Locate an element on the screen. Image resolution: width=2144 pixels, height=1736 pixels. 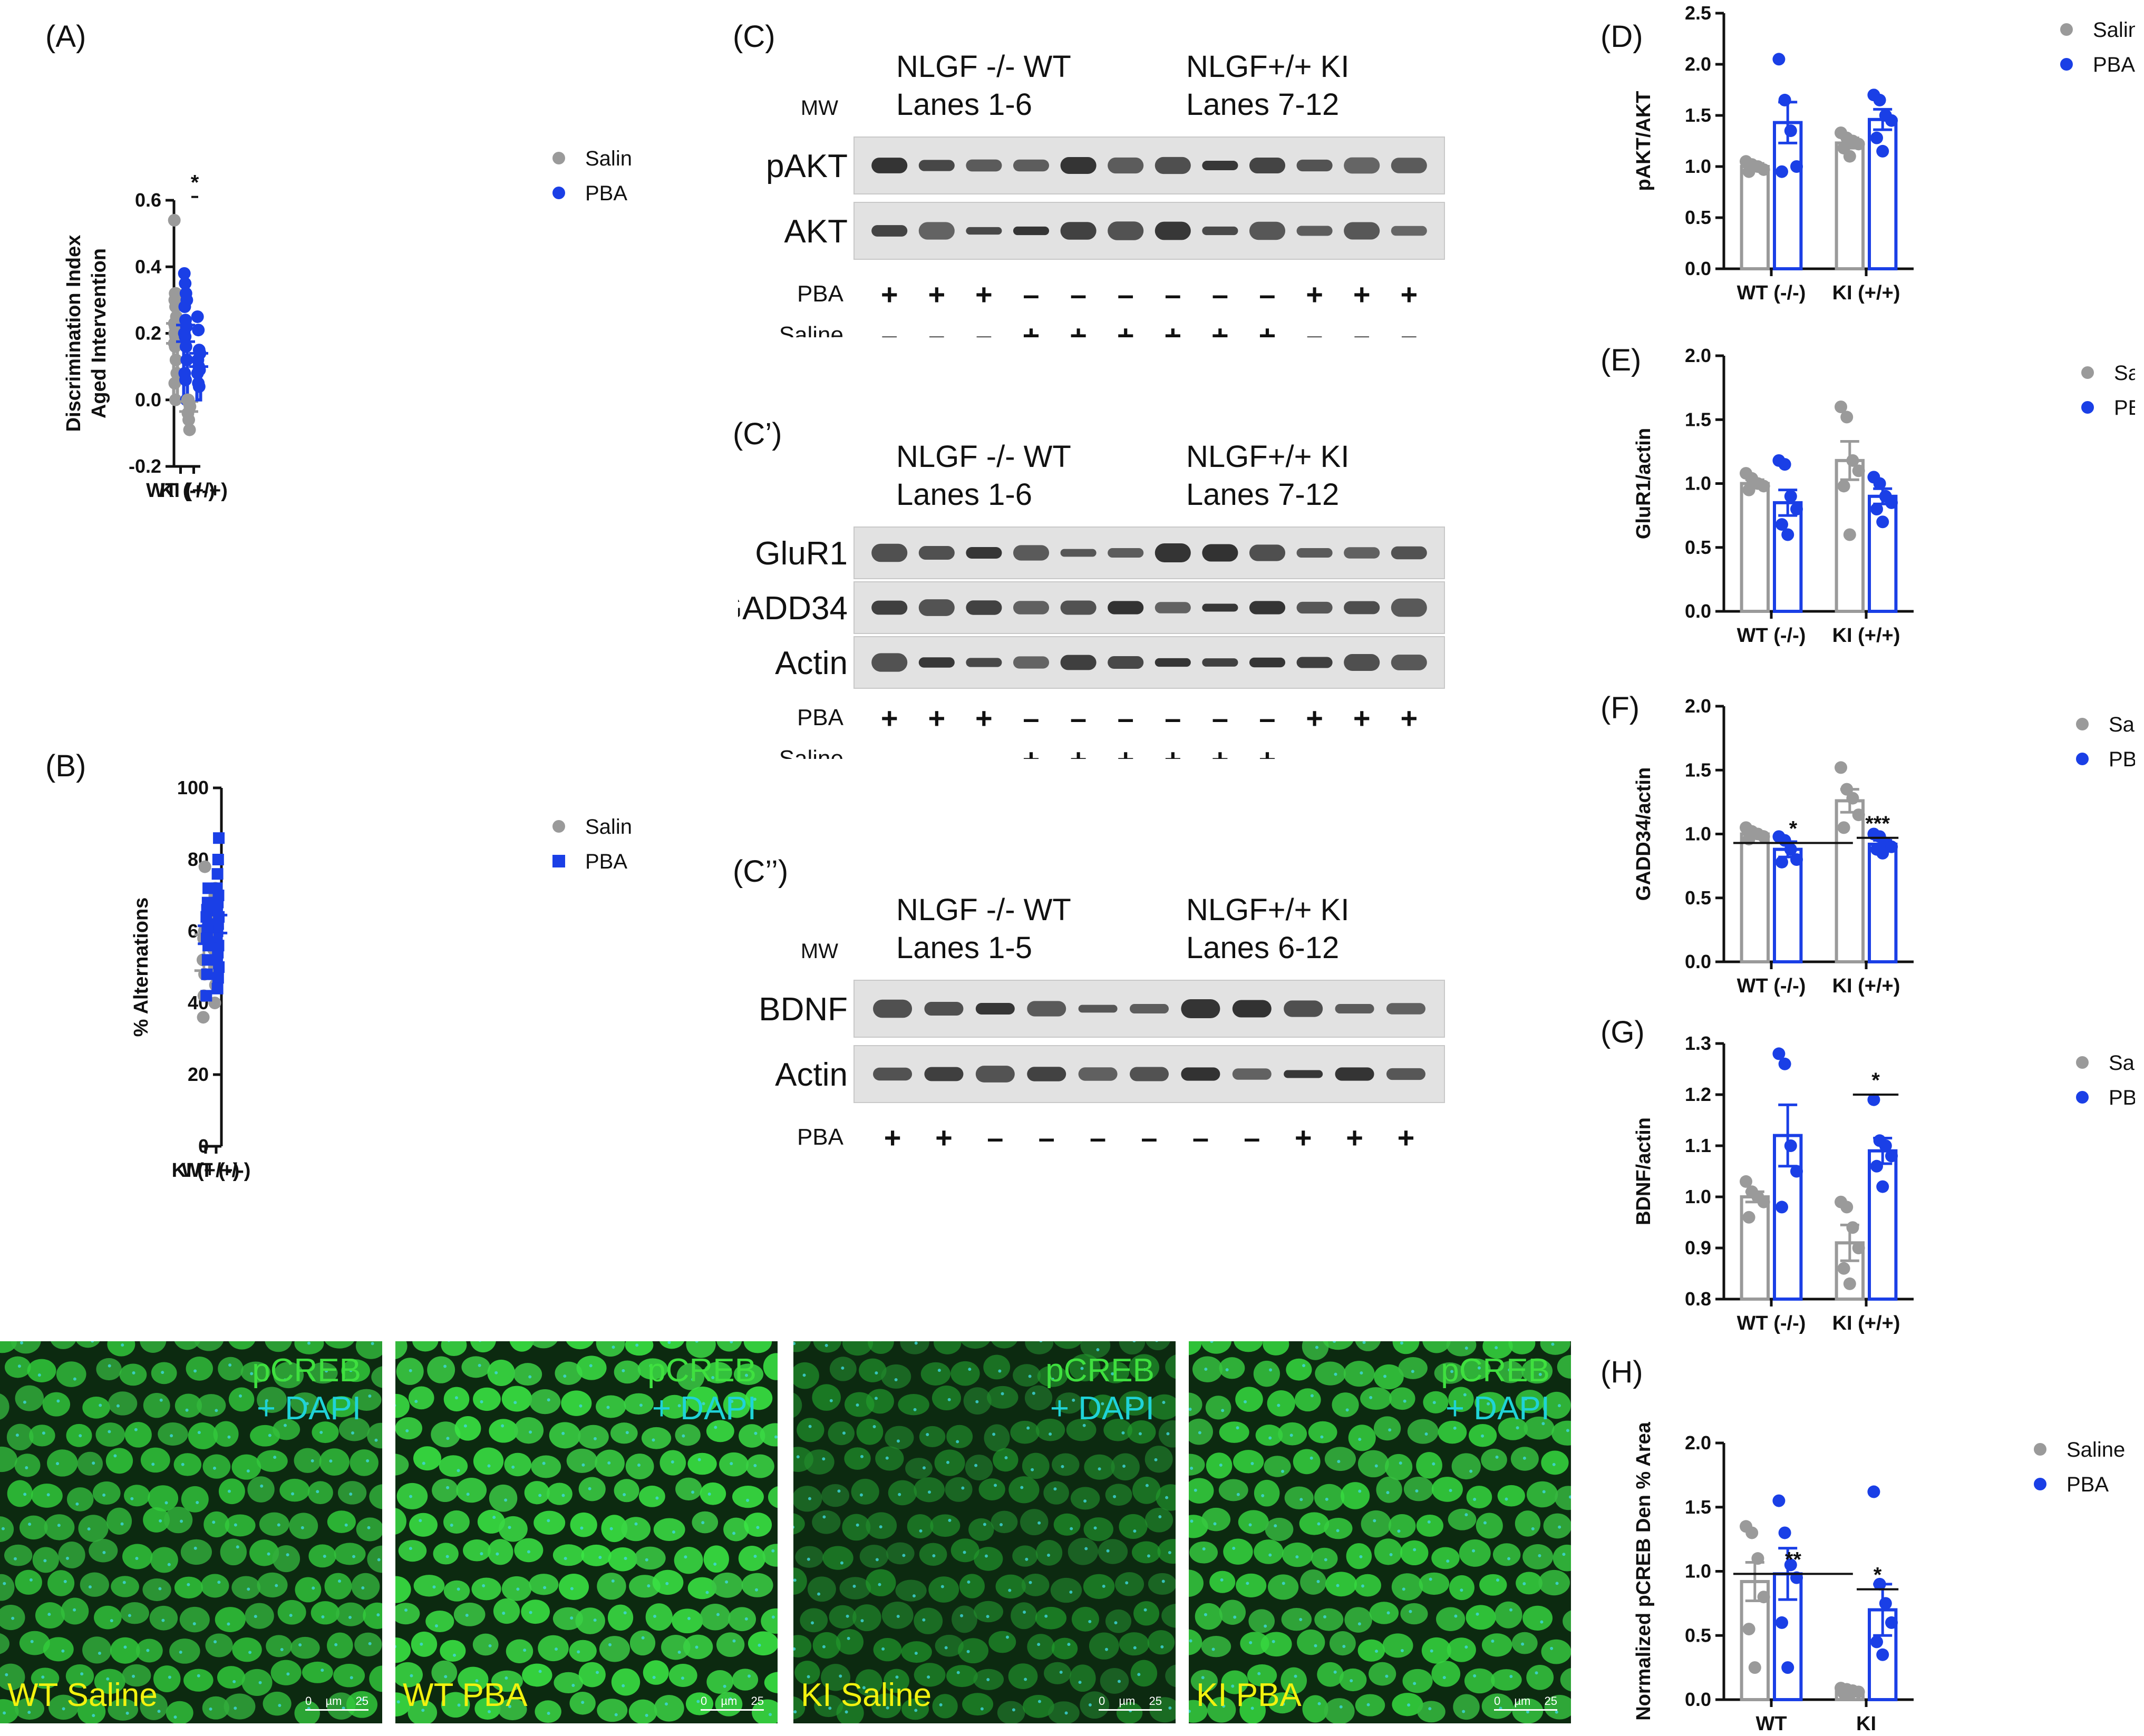
blot-strip-border is located at coordinates (1149, 1009).